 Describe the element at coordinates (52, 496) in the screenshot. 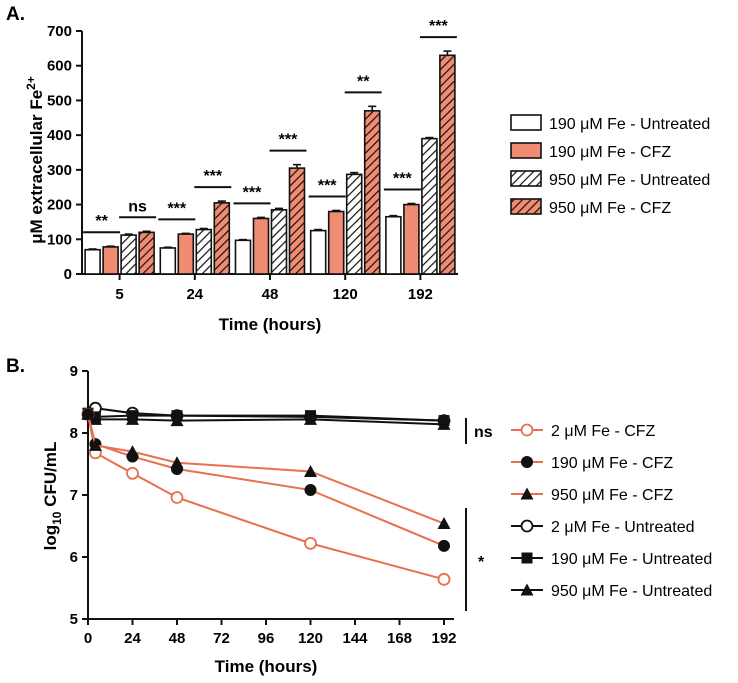

I see `panel-b-y-axis-title: log10 CFU/mL` at that location.